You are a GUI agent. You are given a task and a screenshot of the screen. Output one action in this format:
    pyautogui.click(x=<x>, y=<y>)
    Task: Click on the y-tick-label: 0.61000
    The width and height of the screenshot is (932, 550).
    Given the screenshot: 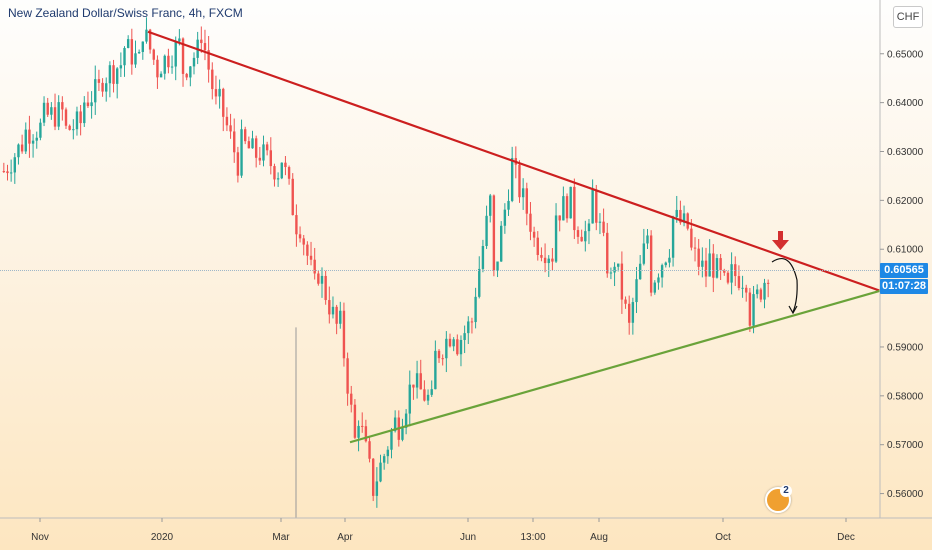 What is the action you would take?
    pyautogui.click(x=905, y=250)
    